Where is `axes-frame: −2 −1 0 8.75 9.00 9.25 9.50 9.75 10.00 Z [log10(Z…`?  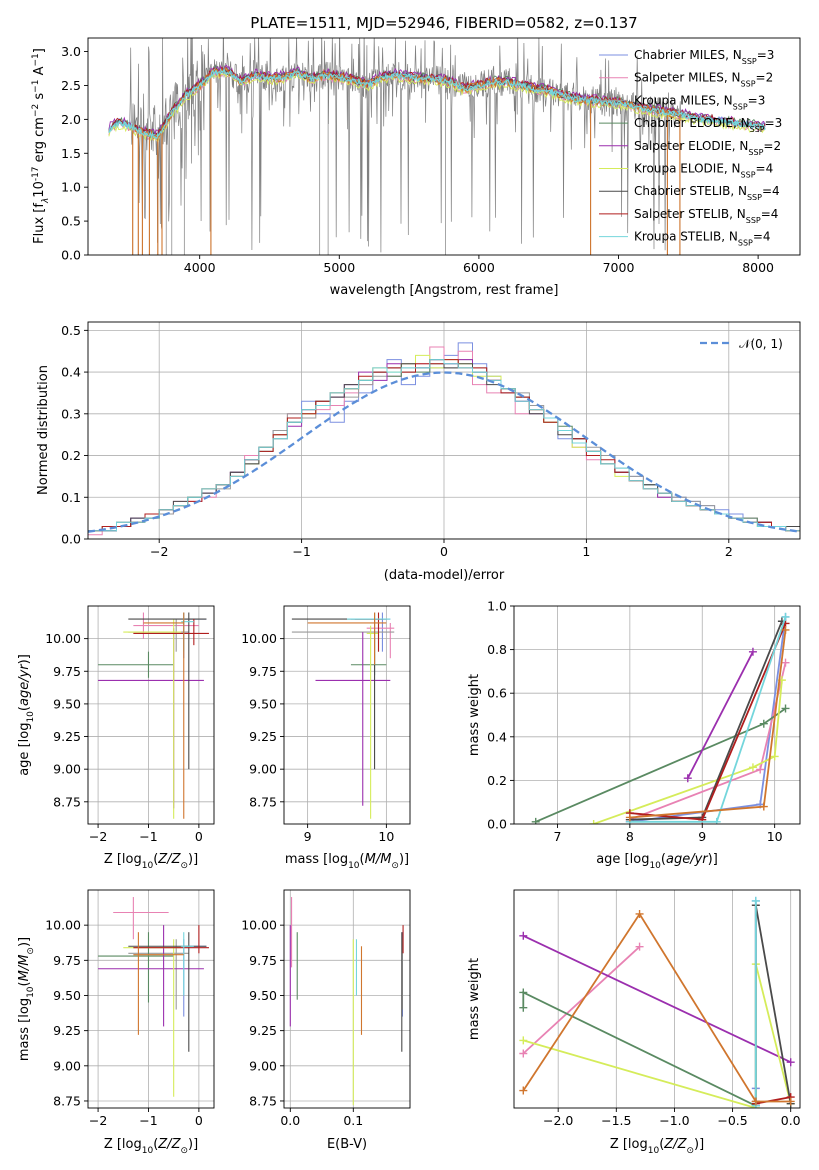
axes-frame: −2 −1 0 8.75 9.00 9.25 9.50 9.75 10.00 Z [log10(Z… is located at coordinates (116, 738).